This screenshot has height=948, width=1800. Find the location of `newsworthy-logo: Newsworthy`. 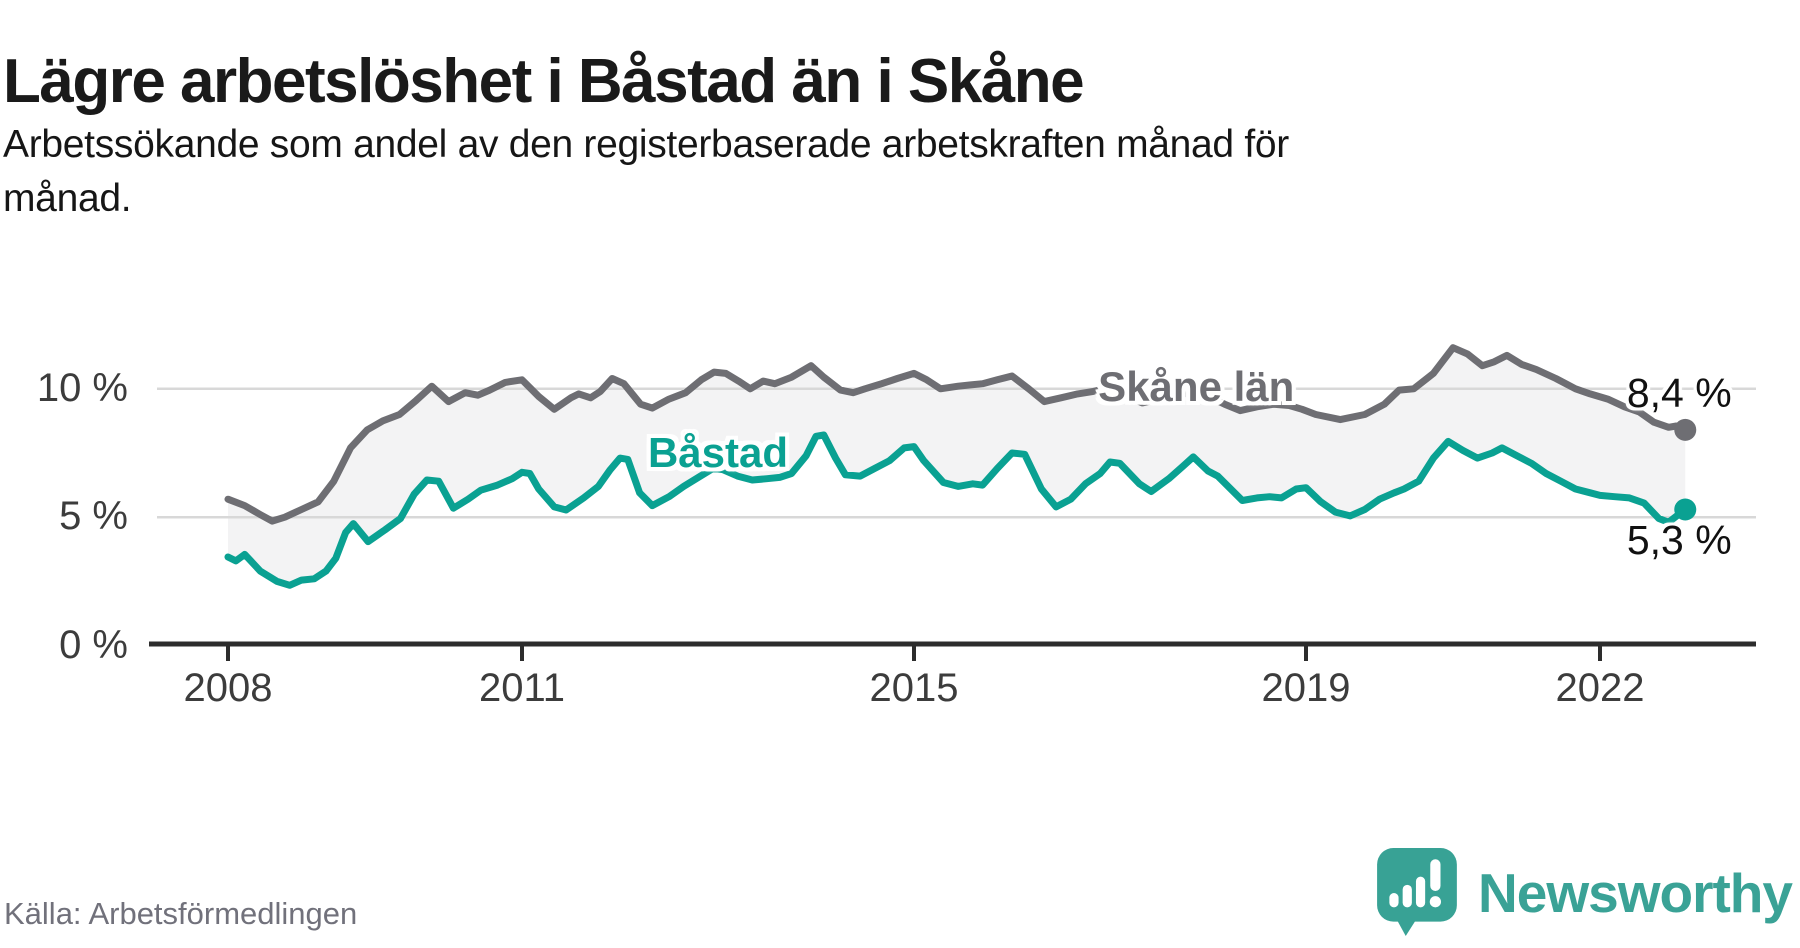

newsworthy-logo: Newsworthy is located at coordinates (1583, 893).